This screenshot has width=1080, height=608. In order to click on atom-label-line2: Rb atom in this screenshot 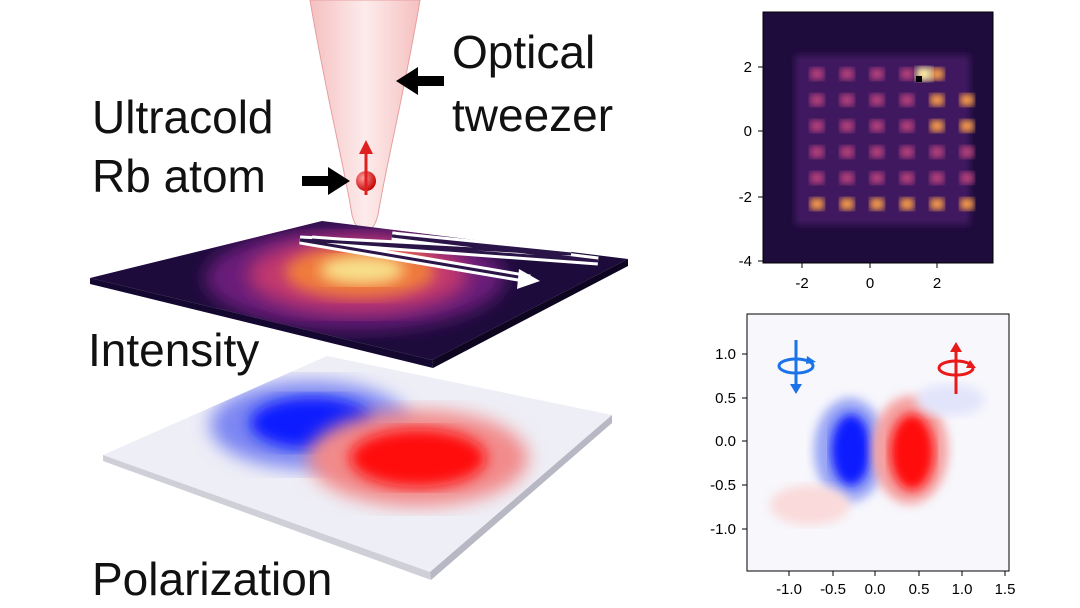, I will do `click(179, 176)`.